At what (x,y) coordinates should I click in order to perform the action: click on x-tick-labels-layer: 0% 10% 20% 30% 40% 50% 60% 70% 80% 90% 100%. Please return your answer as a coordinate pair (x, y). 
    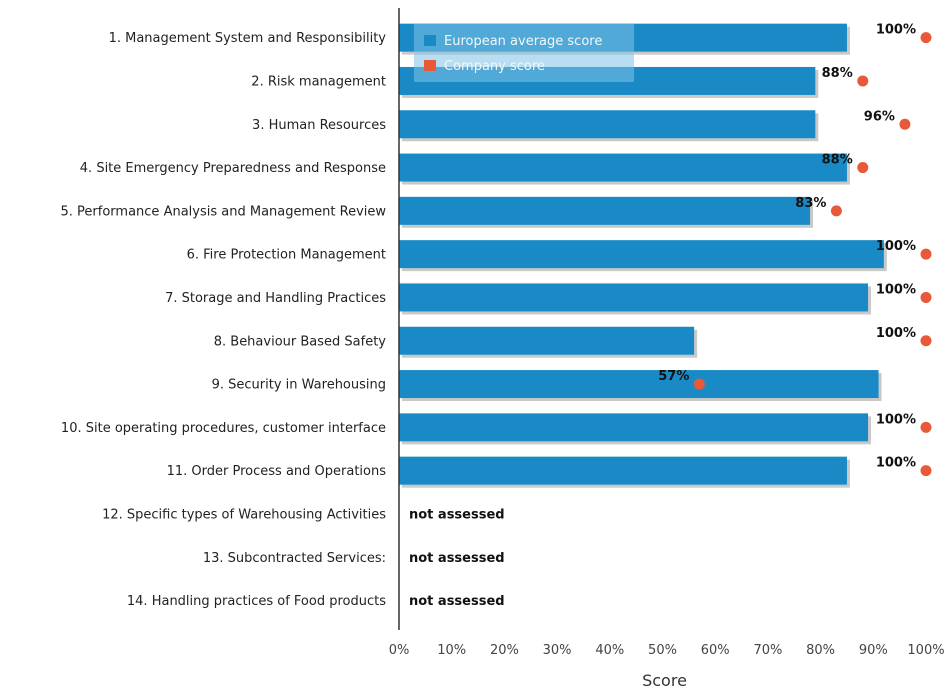
    Looking at the image, I should click on (667, 650).